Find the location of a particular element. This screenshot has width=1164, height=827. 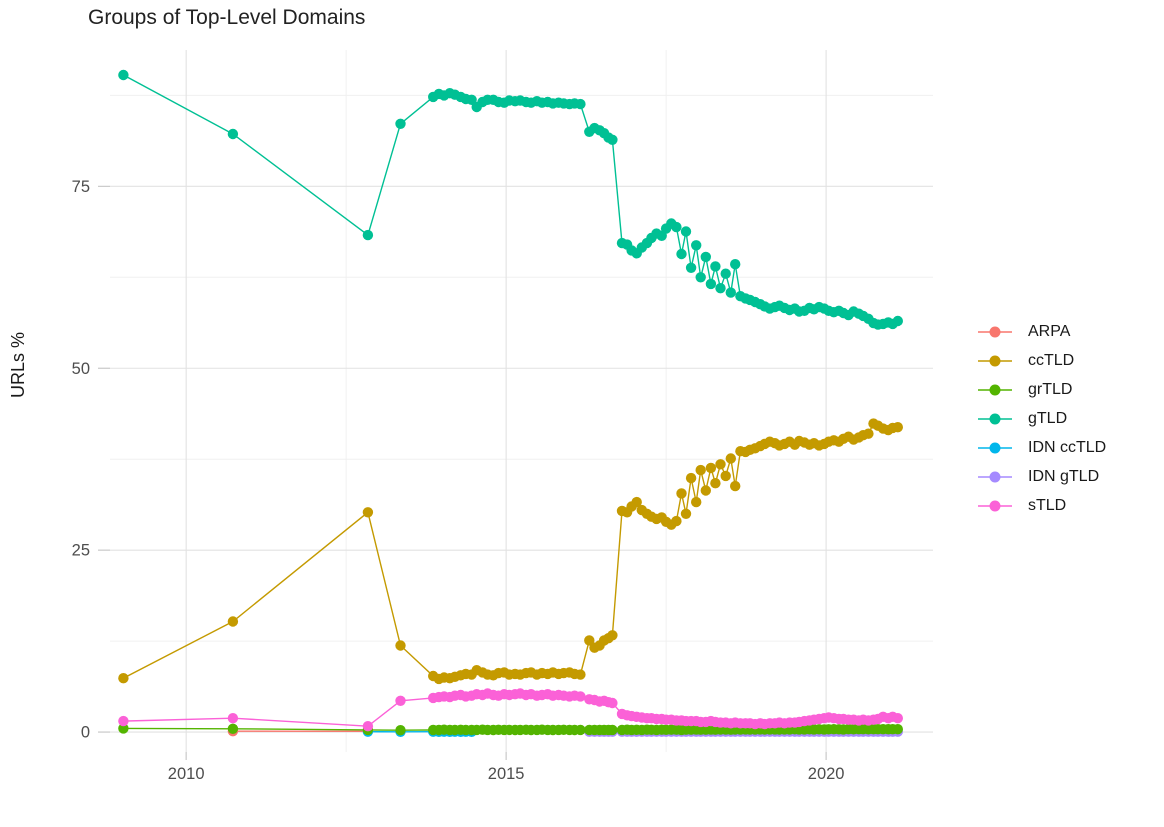

legend-label: IDN ccTLD is located at coordinates (1067, 447).